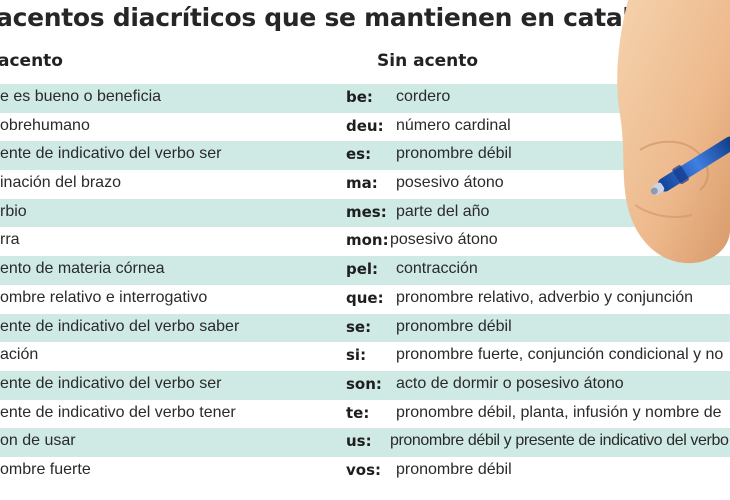  Describe the element at coordinates (690, 166) in the screenshot. I see `pen-icon` at that location.